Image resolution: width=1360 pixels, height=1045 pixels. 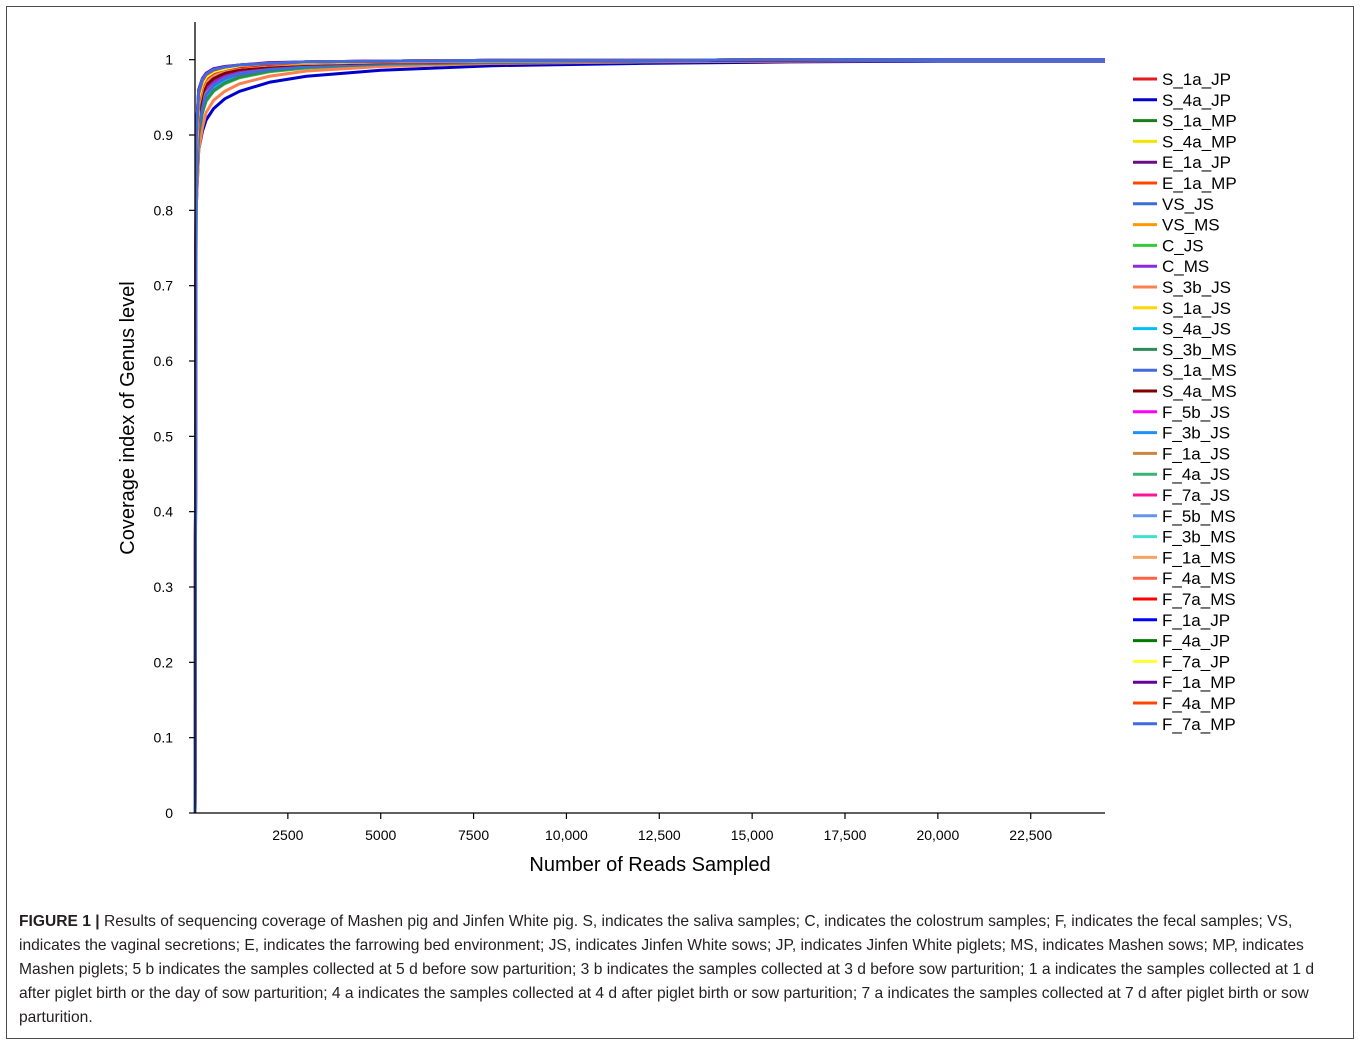 I want to click on legend-label: F_3b_MS, so click(x=1199, y=537).